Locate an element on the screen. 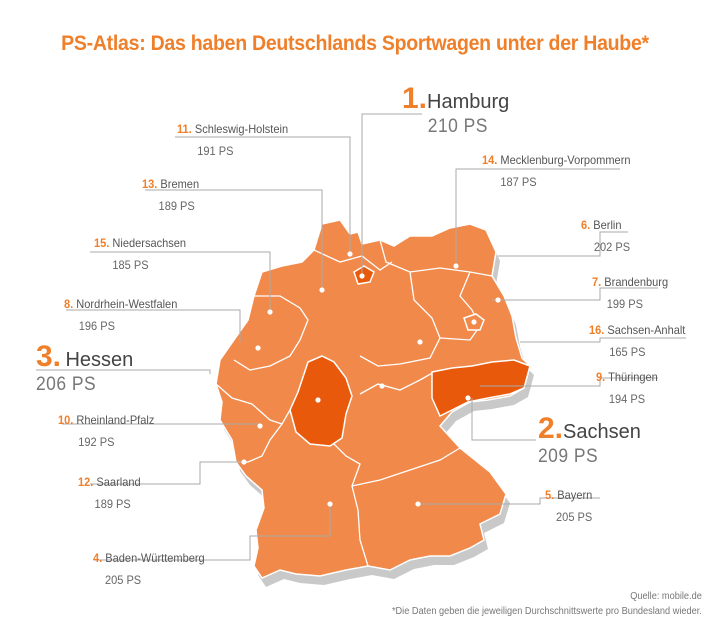  label-mecklenburg-vorpommern: 14. Mecklenburg-Vorpommern 187 PS is located at coordinates (556, 171).